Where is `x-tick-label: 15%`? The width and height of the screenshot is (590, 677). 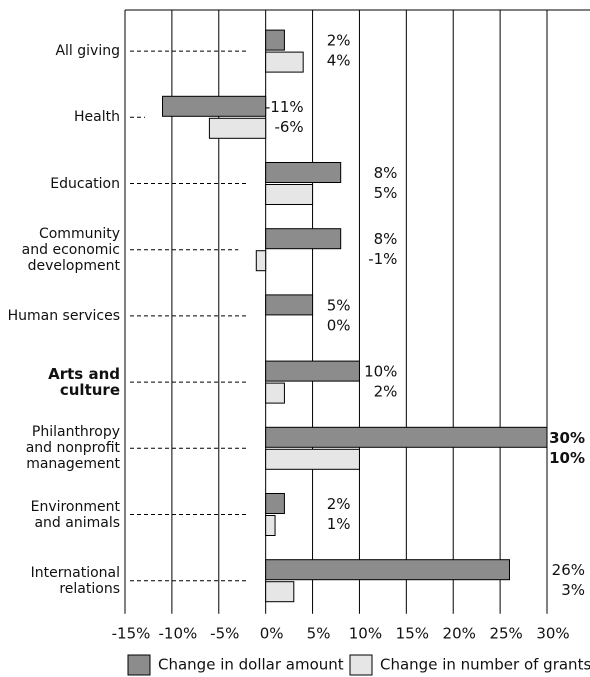 x-tick-label: 15% is located at coordinates (412, 633).